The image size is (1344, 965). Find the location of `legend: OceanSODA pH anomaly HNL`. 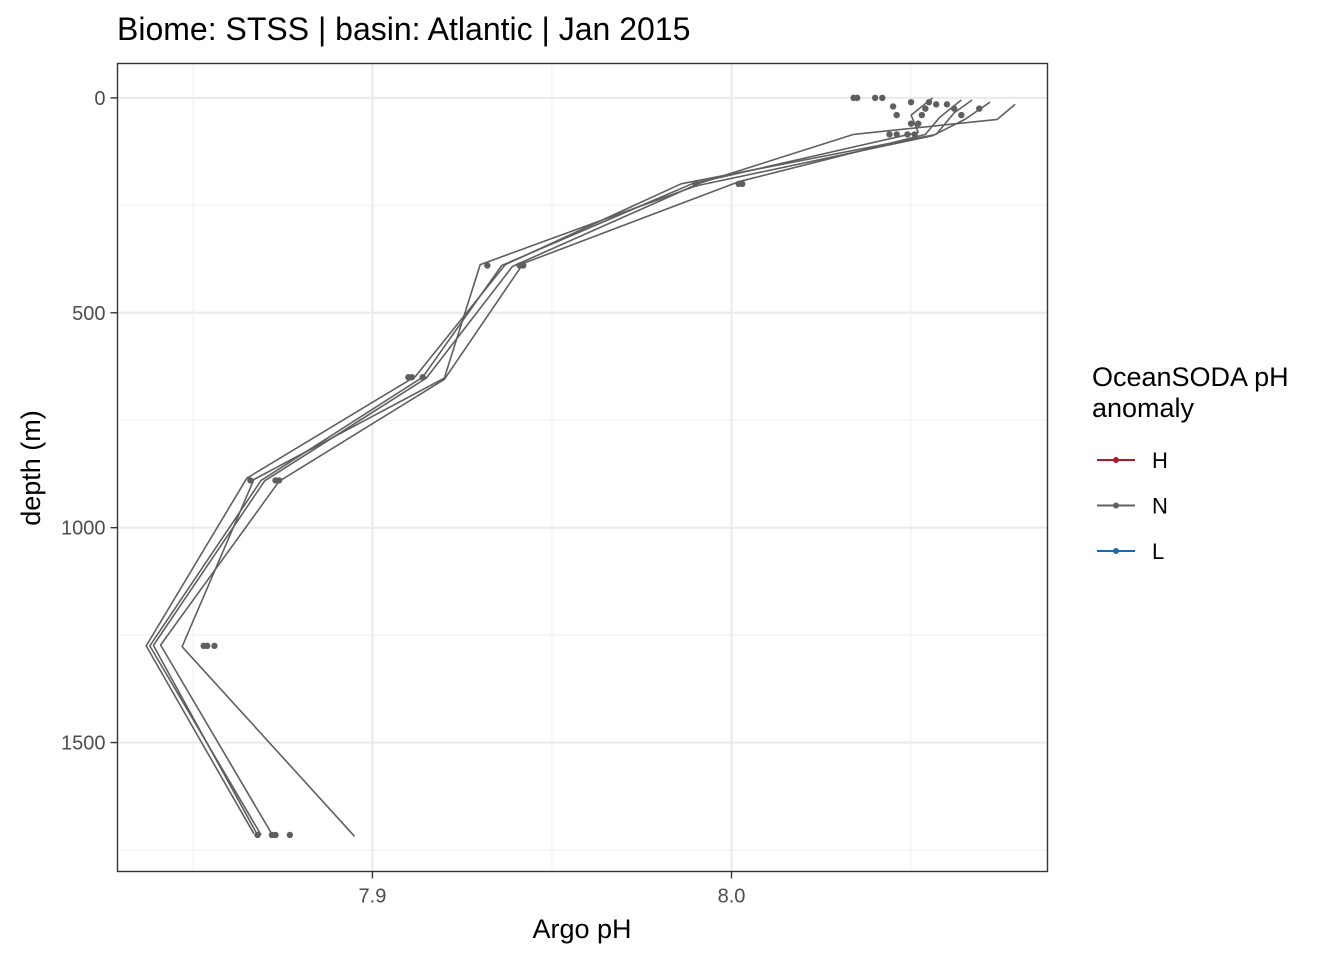

legend: OceanSODA pH anomaly HNL is located at coordinates (1190, 463).